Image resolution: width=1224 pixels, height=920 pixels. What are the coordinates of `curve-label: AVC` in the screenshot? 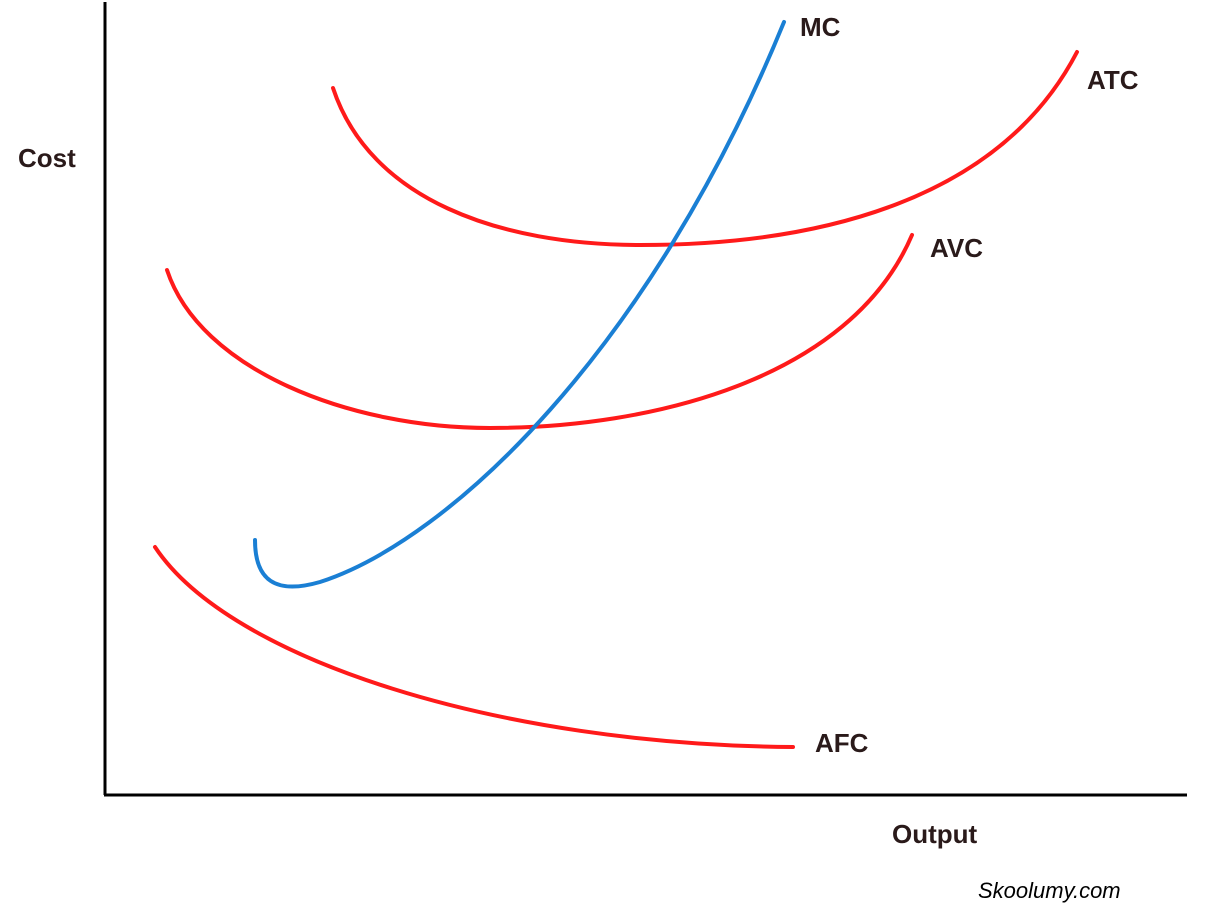 It's located at (956, 248).